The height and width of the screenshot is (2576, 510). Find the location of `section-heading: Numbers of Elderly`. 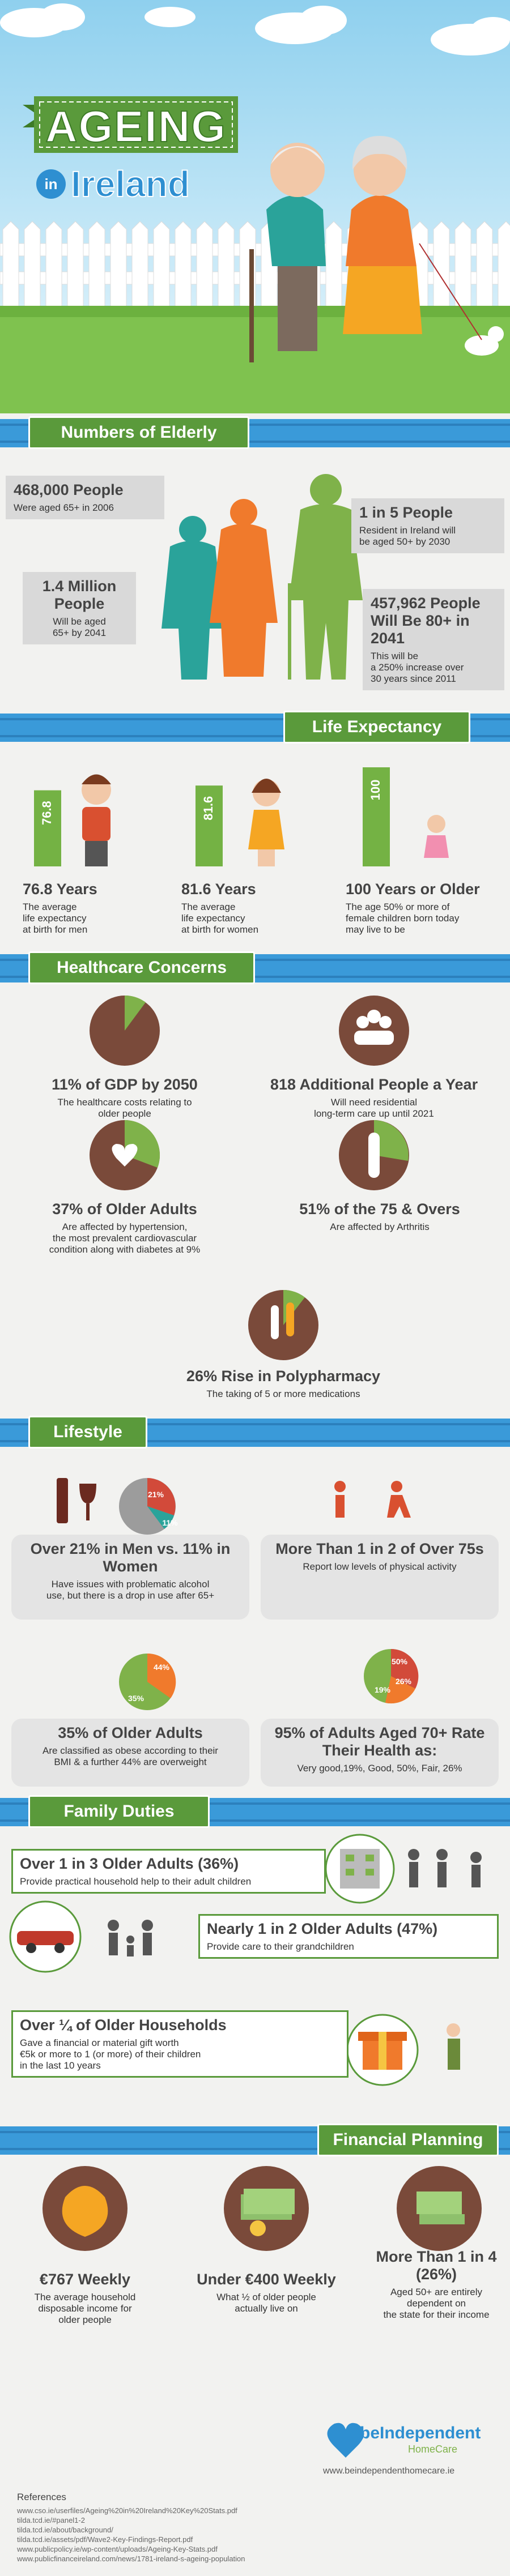

section-heading: Numbers of Elderly is located at coordinates (138, 432).